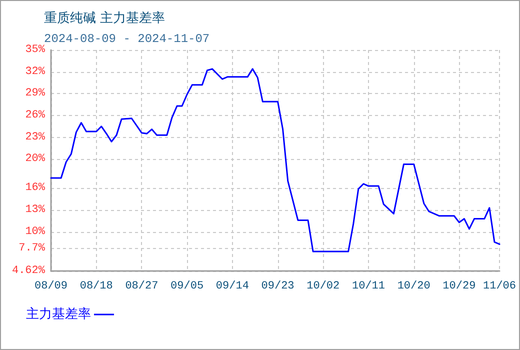  Describe the element at coordinates (323, 286) in the screenshot. I see `x-tick-label: 10/02` at that location.